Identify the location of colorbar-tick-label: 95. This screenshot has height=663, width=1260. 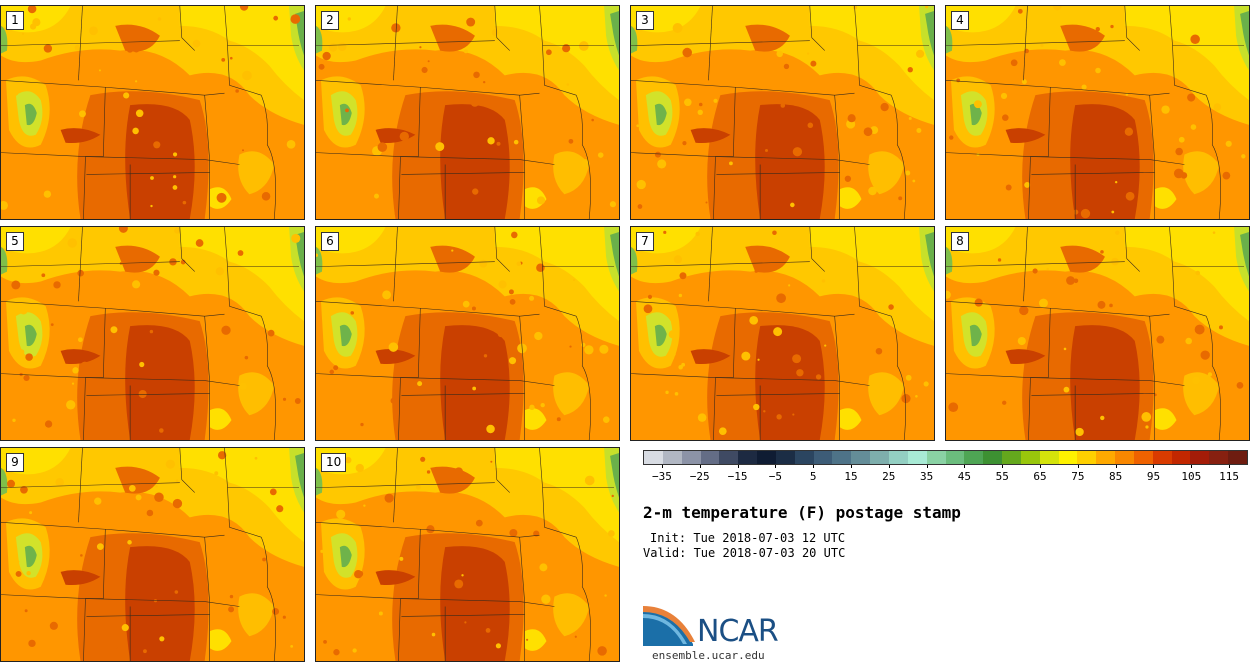
(1153, 476).